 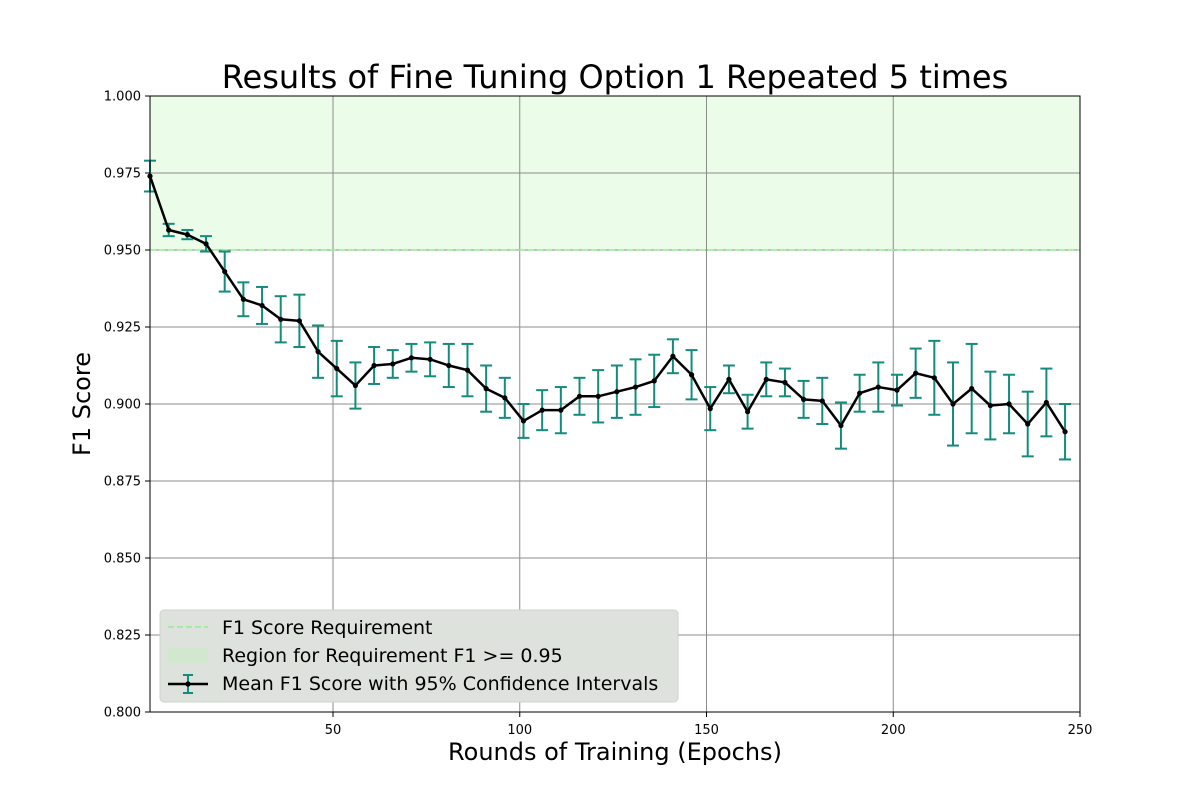 What do you see at coordinates (122, 636) in the screenshot?
I see `y-tick-label: 0.825` at bounding box center [122, 636].